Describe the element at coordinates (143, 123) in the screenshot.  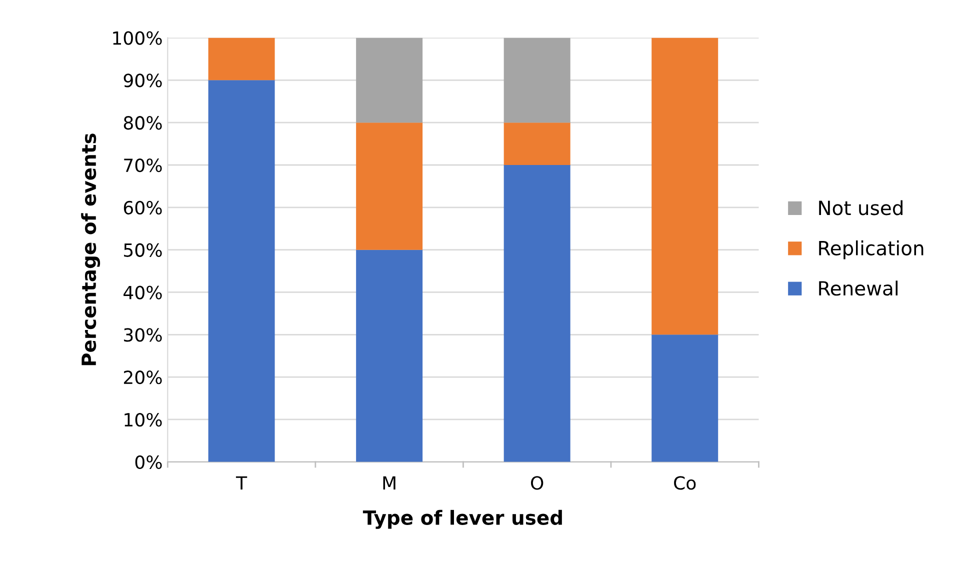
I see `y-tick-label: 80%` at that location.